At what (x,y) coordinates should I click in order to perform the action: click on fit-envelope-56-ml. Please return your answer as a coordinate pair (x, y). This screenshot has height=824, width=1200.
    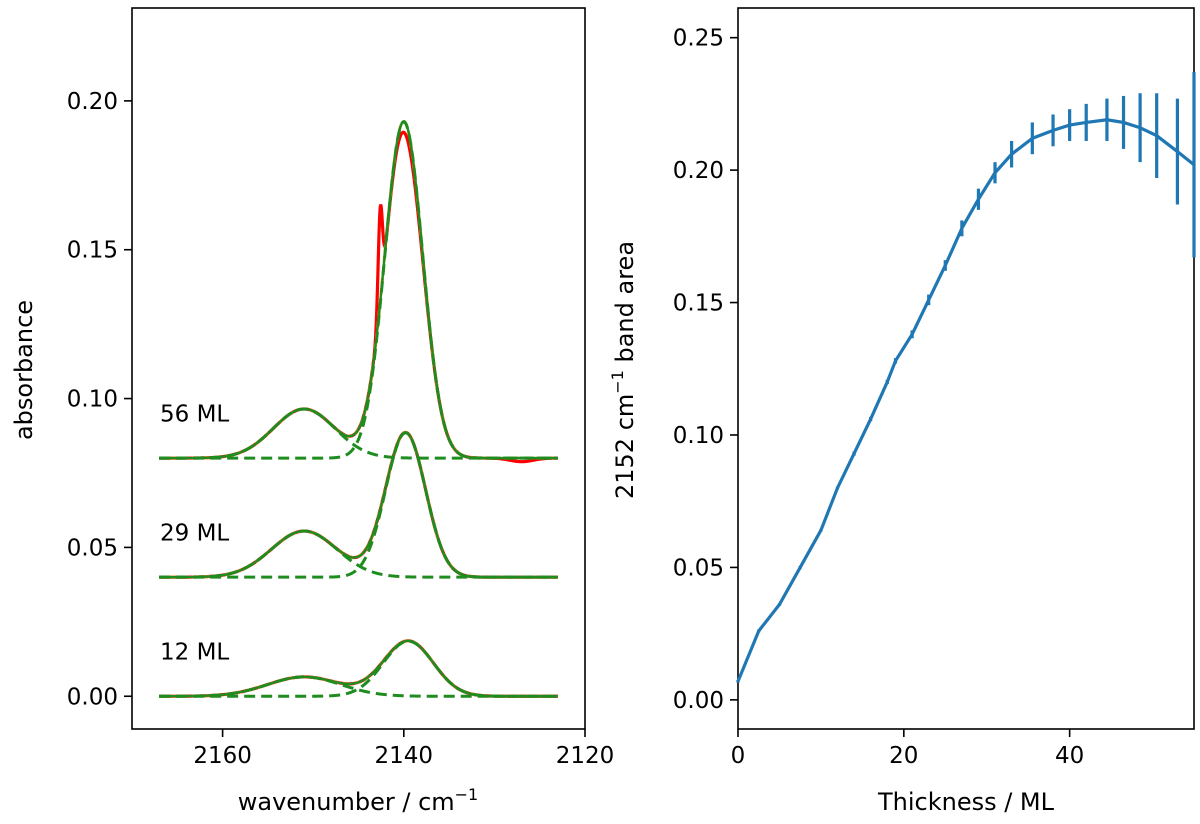
    Looking at the image, I should click on (358, 290).